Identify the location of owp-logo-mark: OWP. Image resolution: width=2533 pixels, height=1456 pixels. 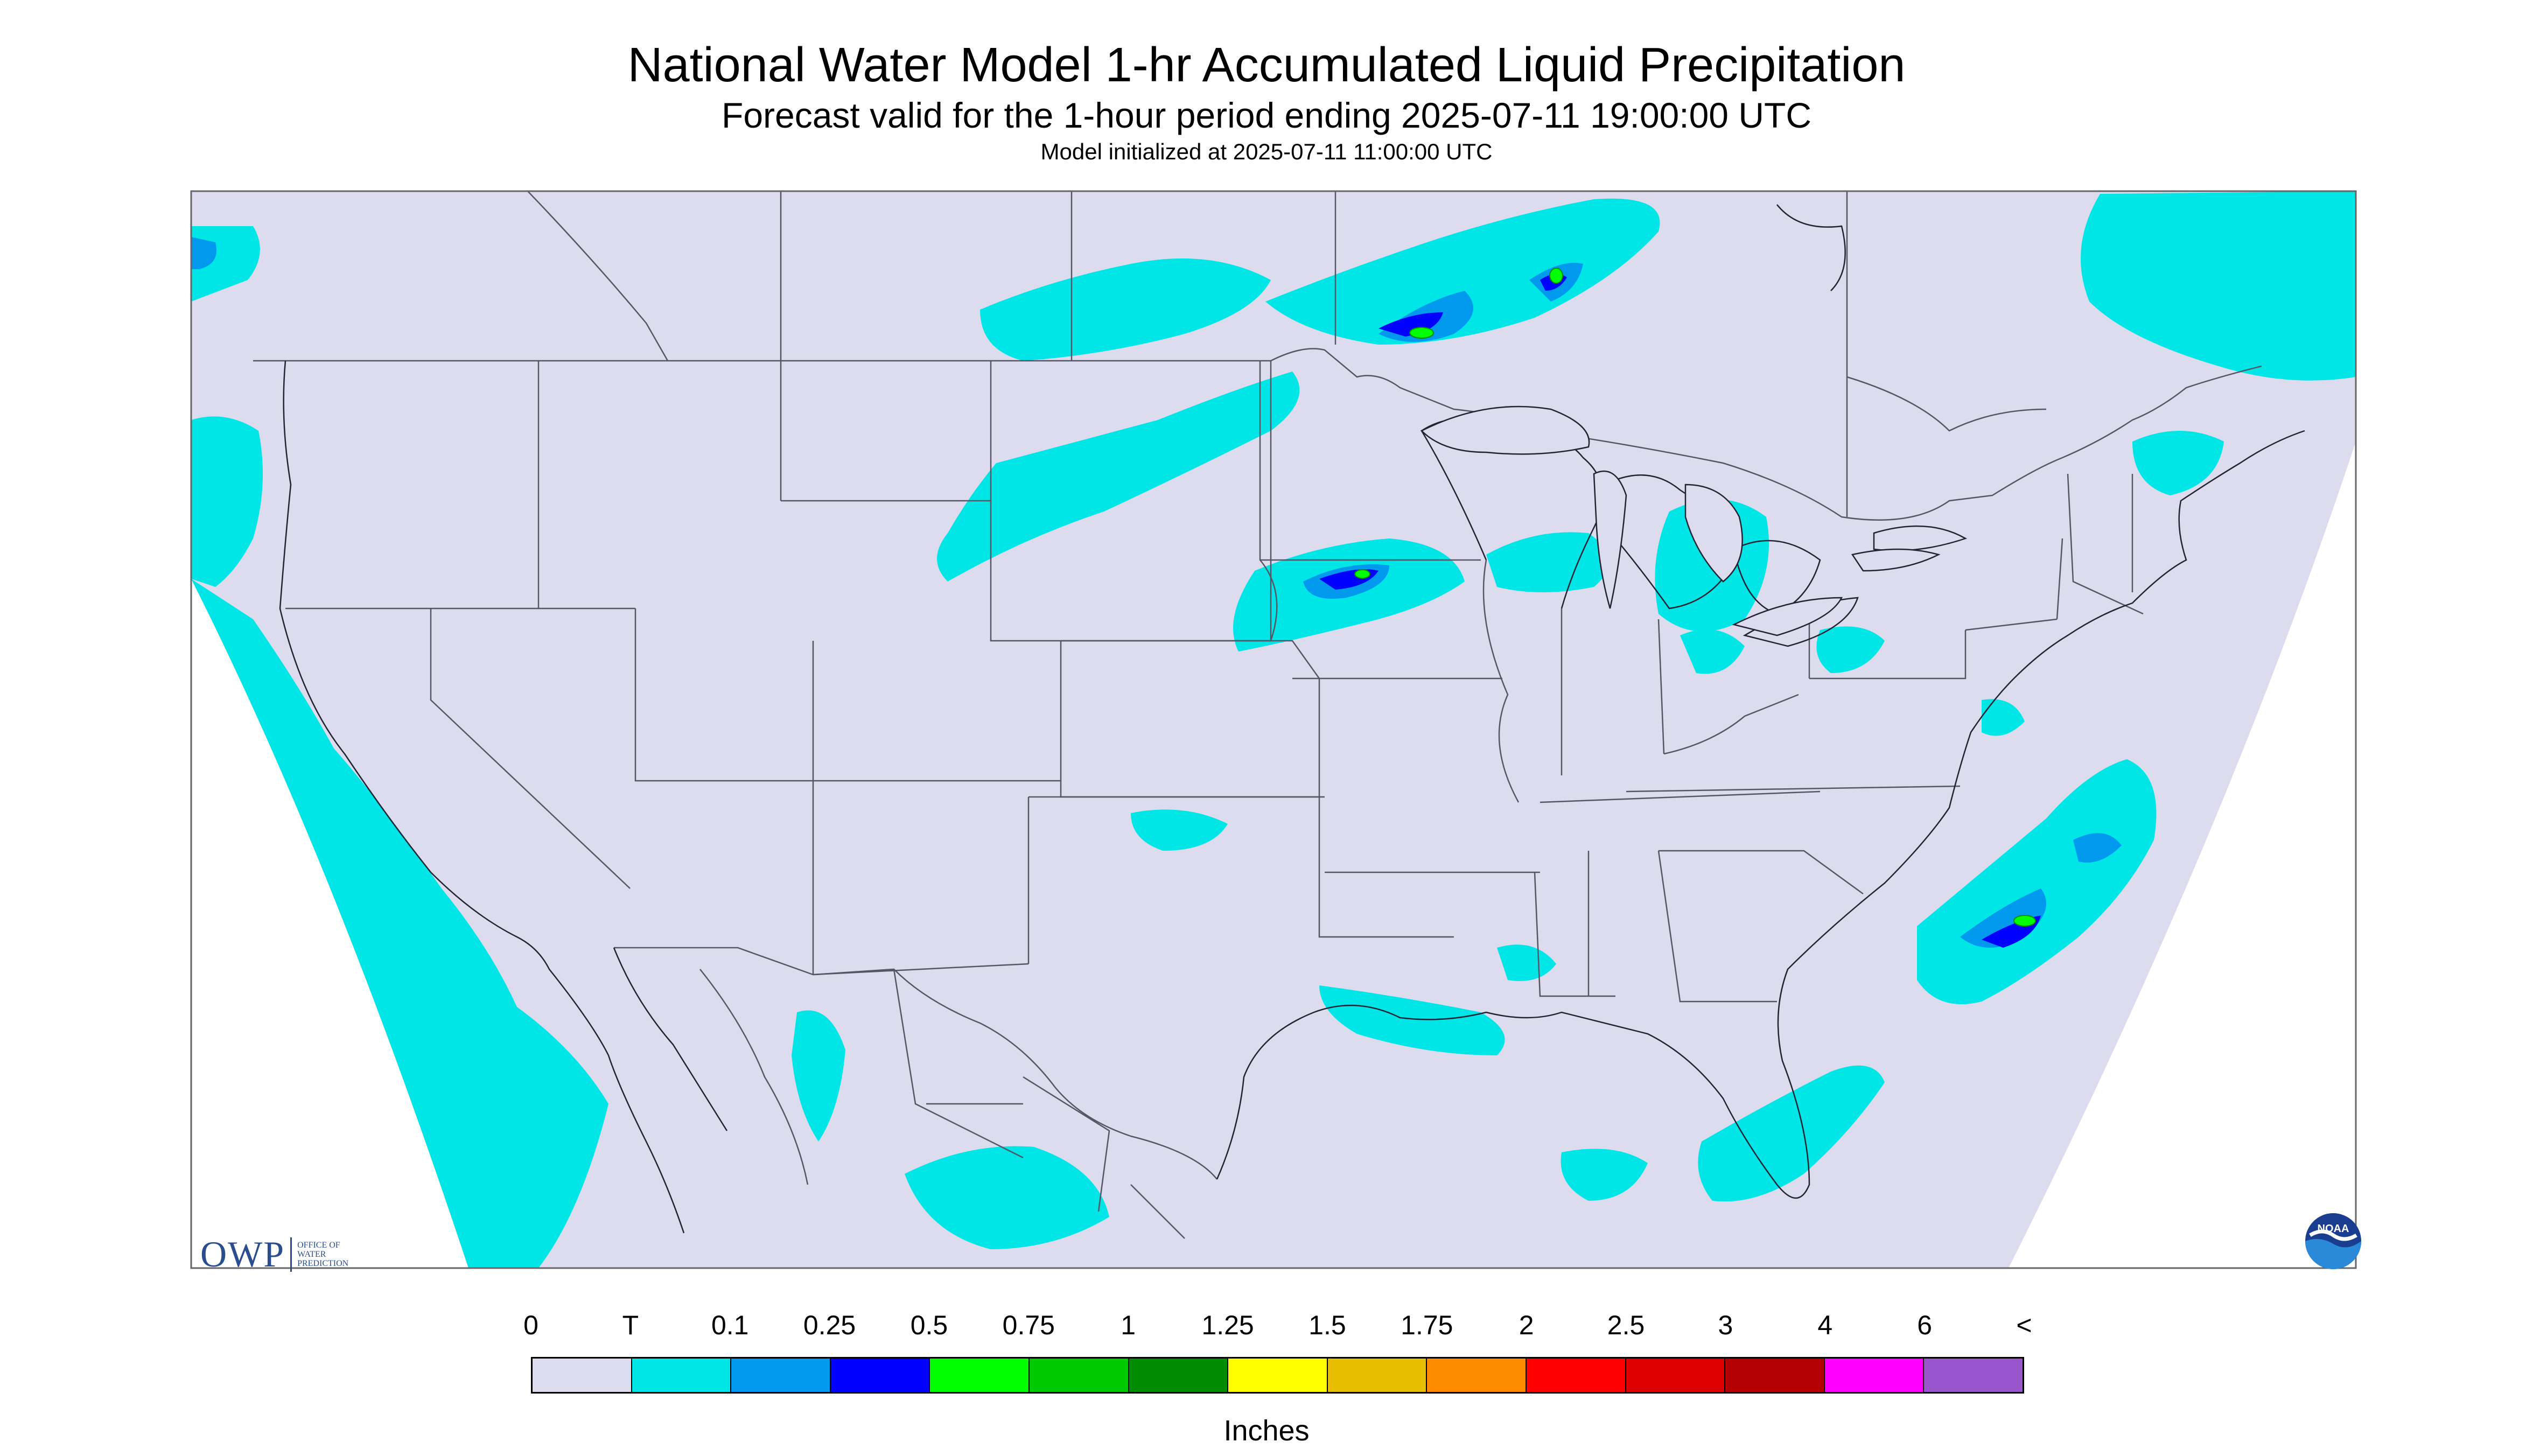
(243, 1254).